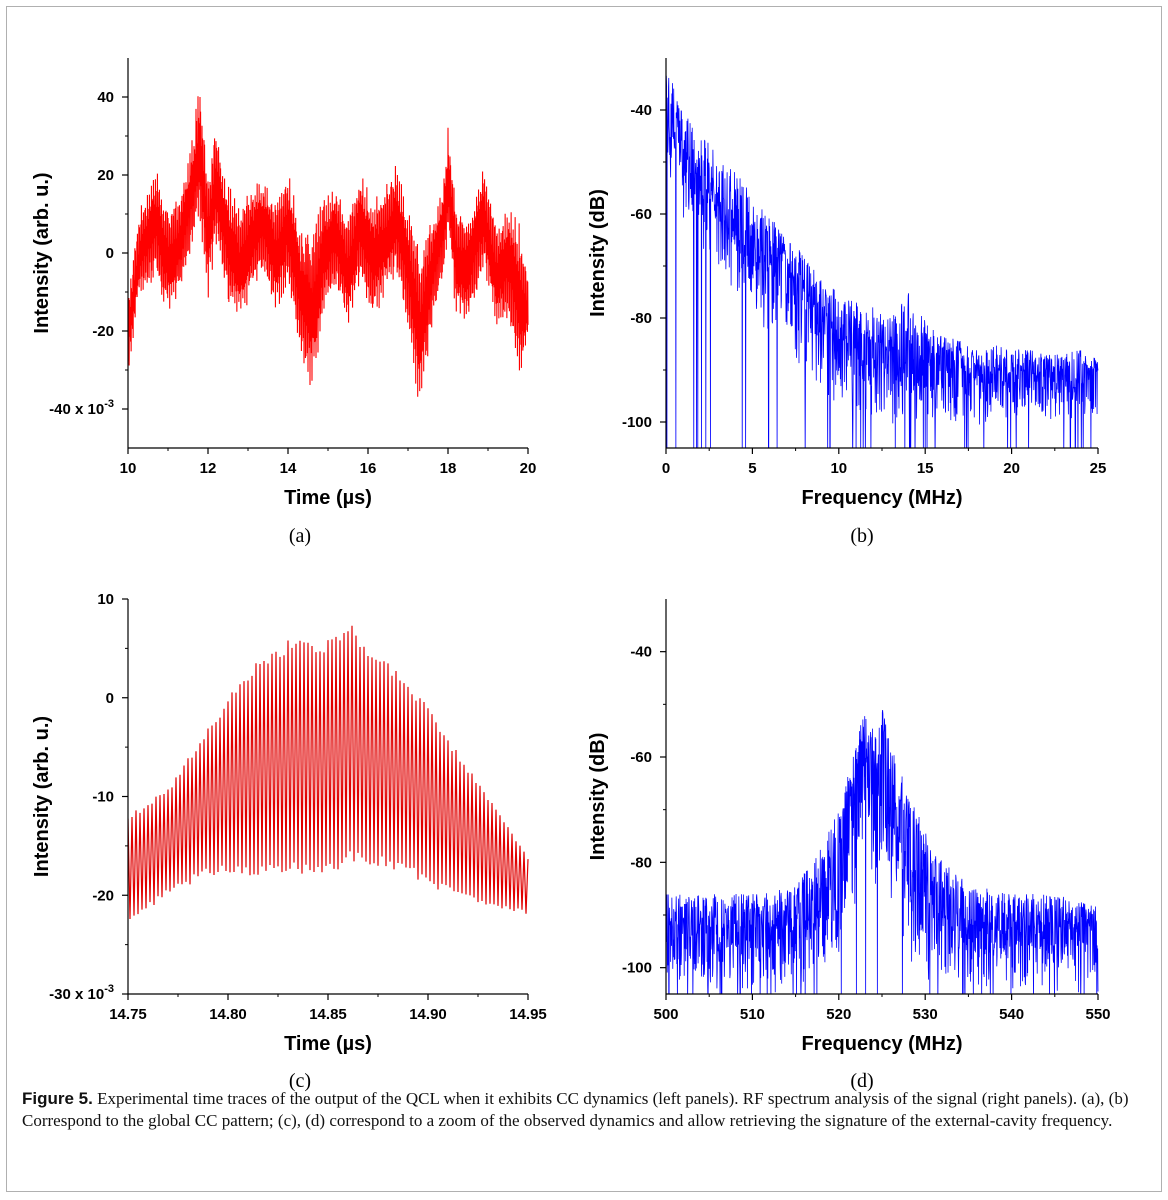  Describe the element at coordinates (665, 1014) in the screenshot. I see `x-tick-label-d: 500` at that location.